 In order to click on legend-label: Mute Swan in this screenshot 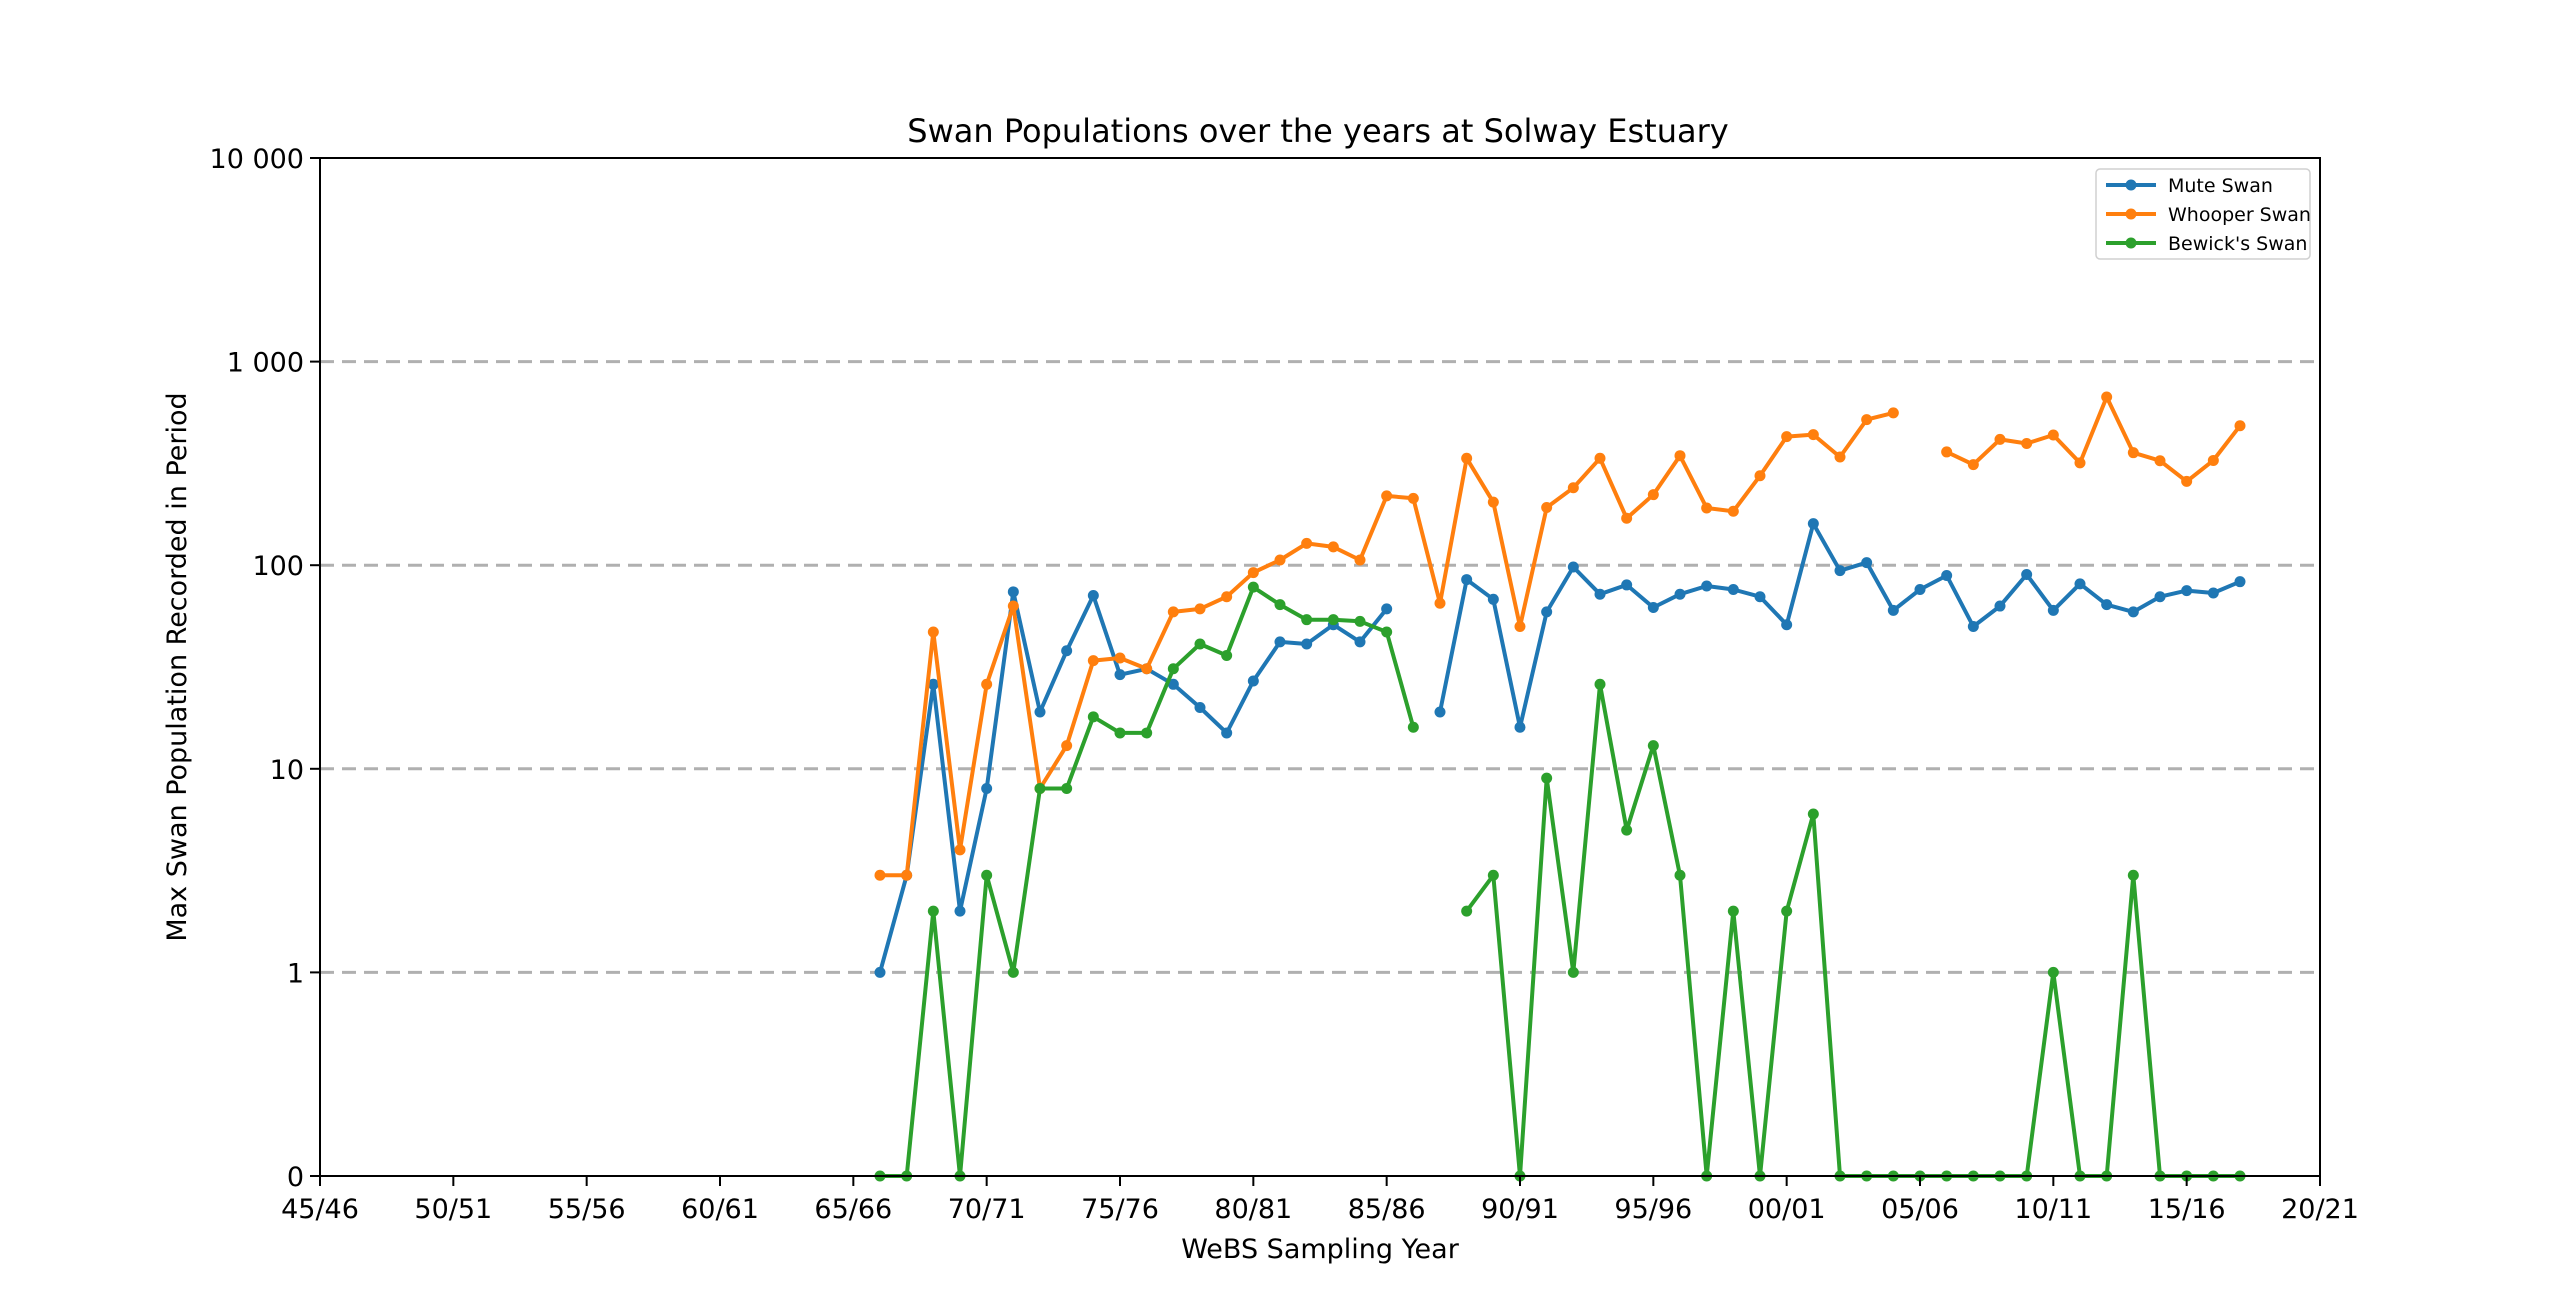, I will do `click(2220, 186)`.